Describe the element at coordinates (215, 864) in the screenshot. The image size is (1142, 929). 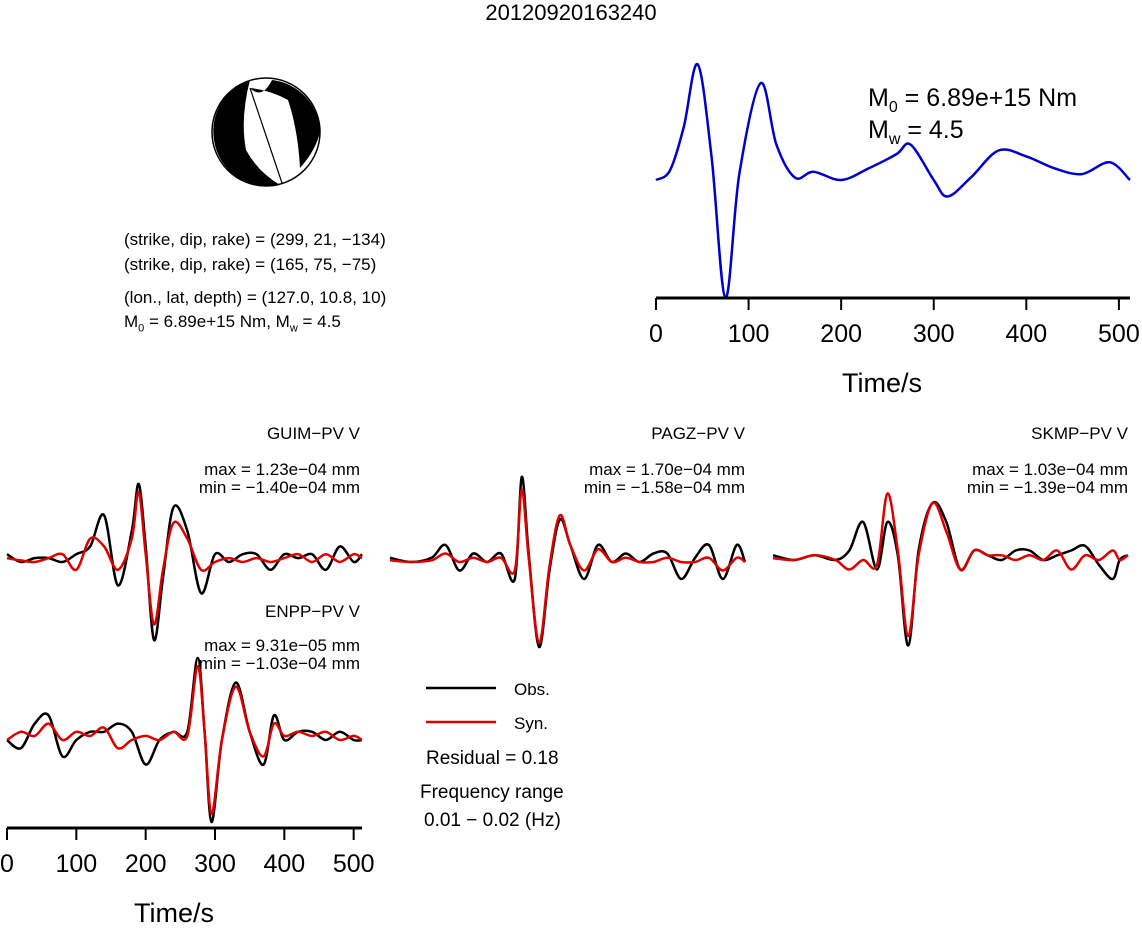
I see `bottom-tick-label: 300` at that location.